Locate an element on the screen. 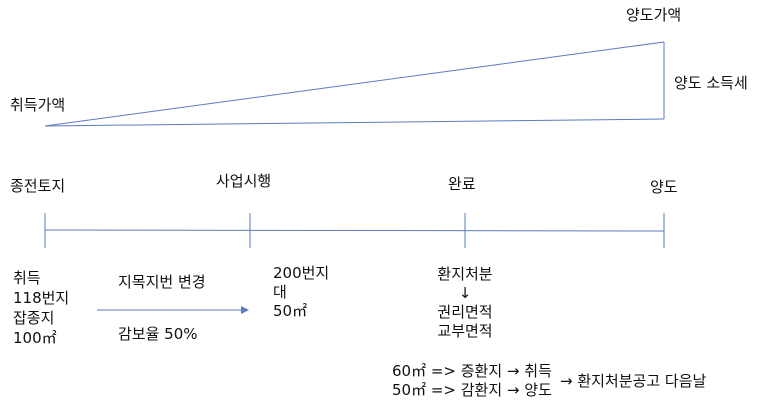 The image size is (773, 410). reduction-rate-label: 감보율 50% is located at coordinates (158, 334).